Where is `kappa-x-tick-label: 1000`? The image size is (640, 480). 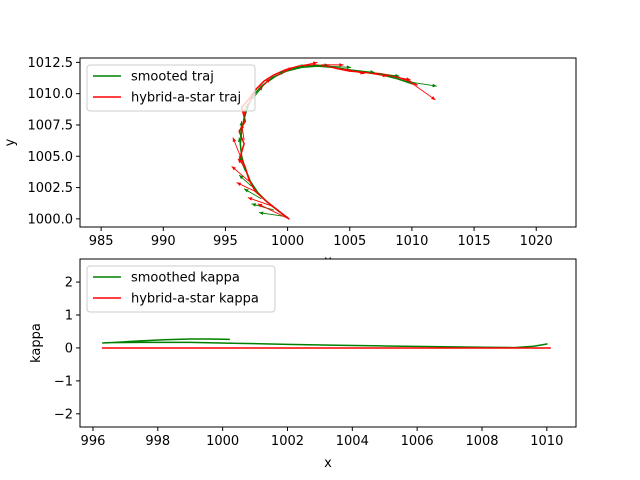 kappa-x-tick-label: 1000 is located at coordinates (222, 441).